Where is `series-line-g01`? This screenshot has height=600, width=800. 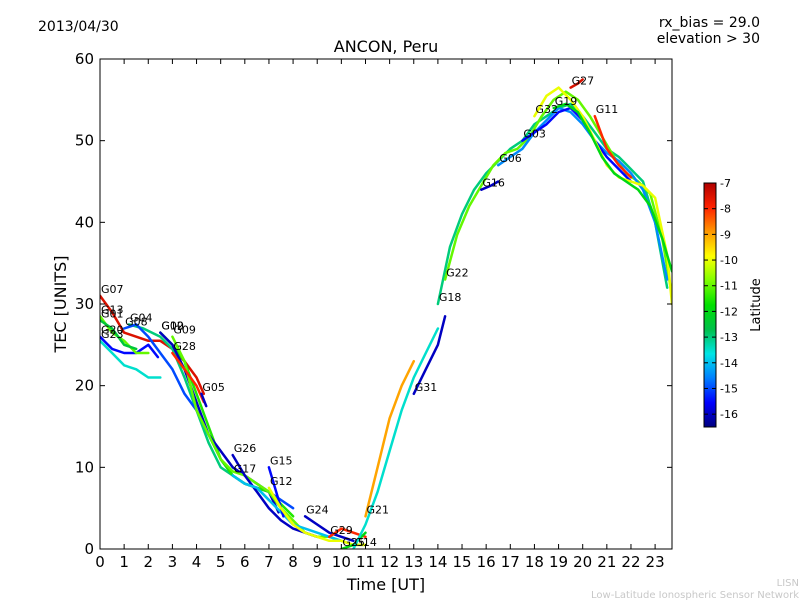
series-line-g01 is located at coordinates (119, 335).